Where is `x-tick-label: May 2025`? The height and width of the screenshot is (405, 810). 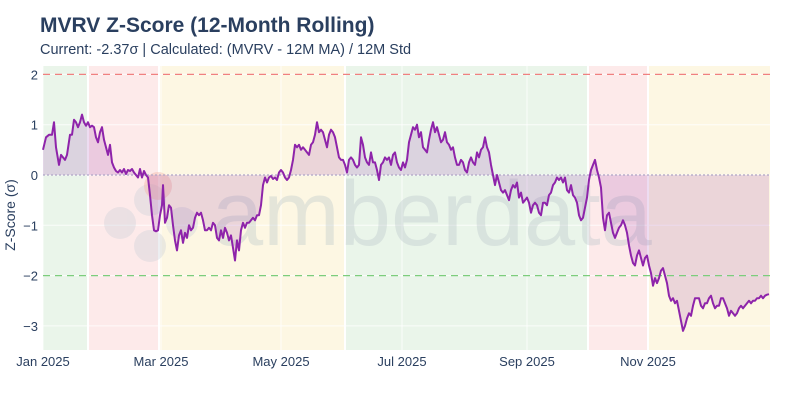
x-tick-label: May 2025 is located at coordinates (280, 361).